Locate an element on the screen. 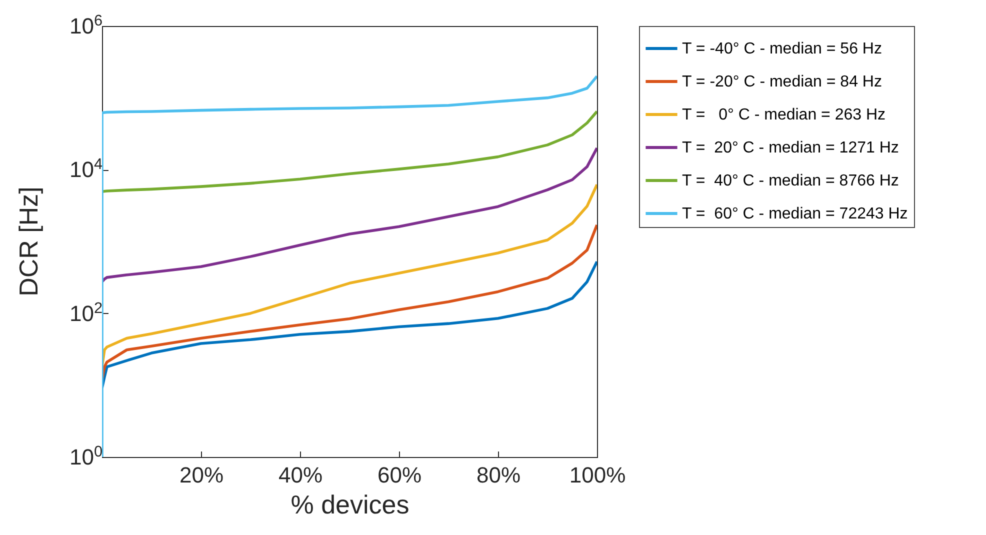 Image resolution: width=986 pixels, height=535 pixels. x-tick-label: 40% is located at coordinates (300, 475).